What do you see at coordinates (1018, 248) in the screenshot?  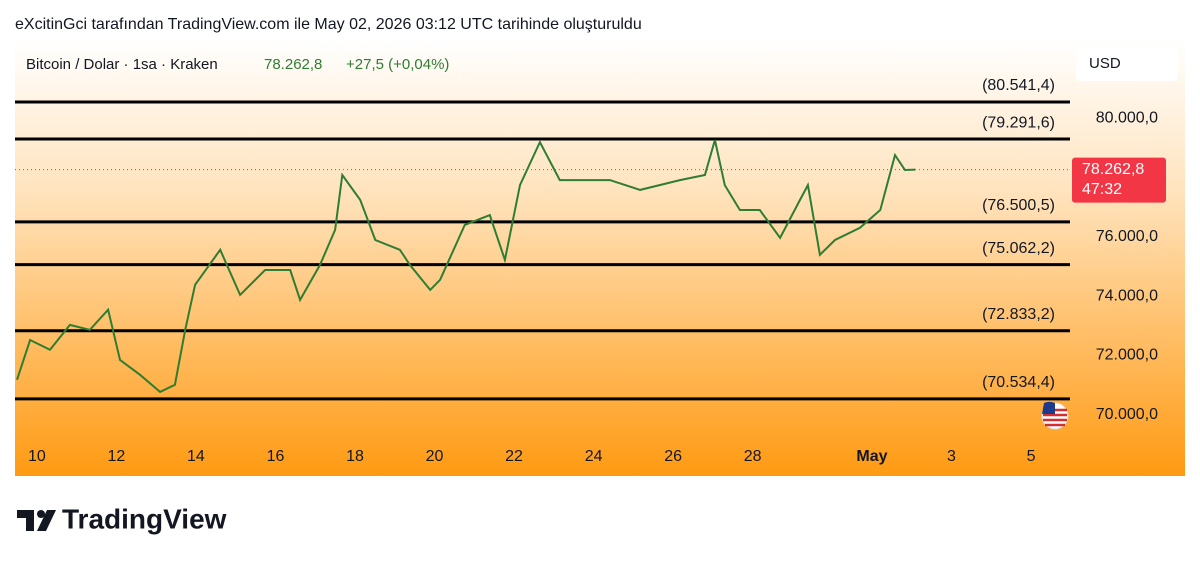 I see `level-label: (75.062,2)` at bounding box center [1018, 248].